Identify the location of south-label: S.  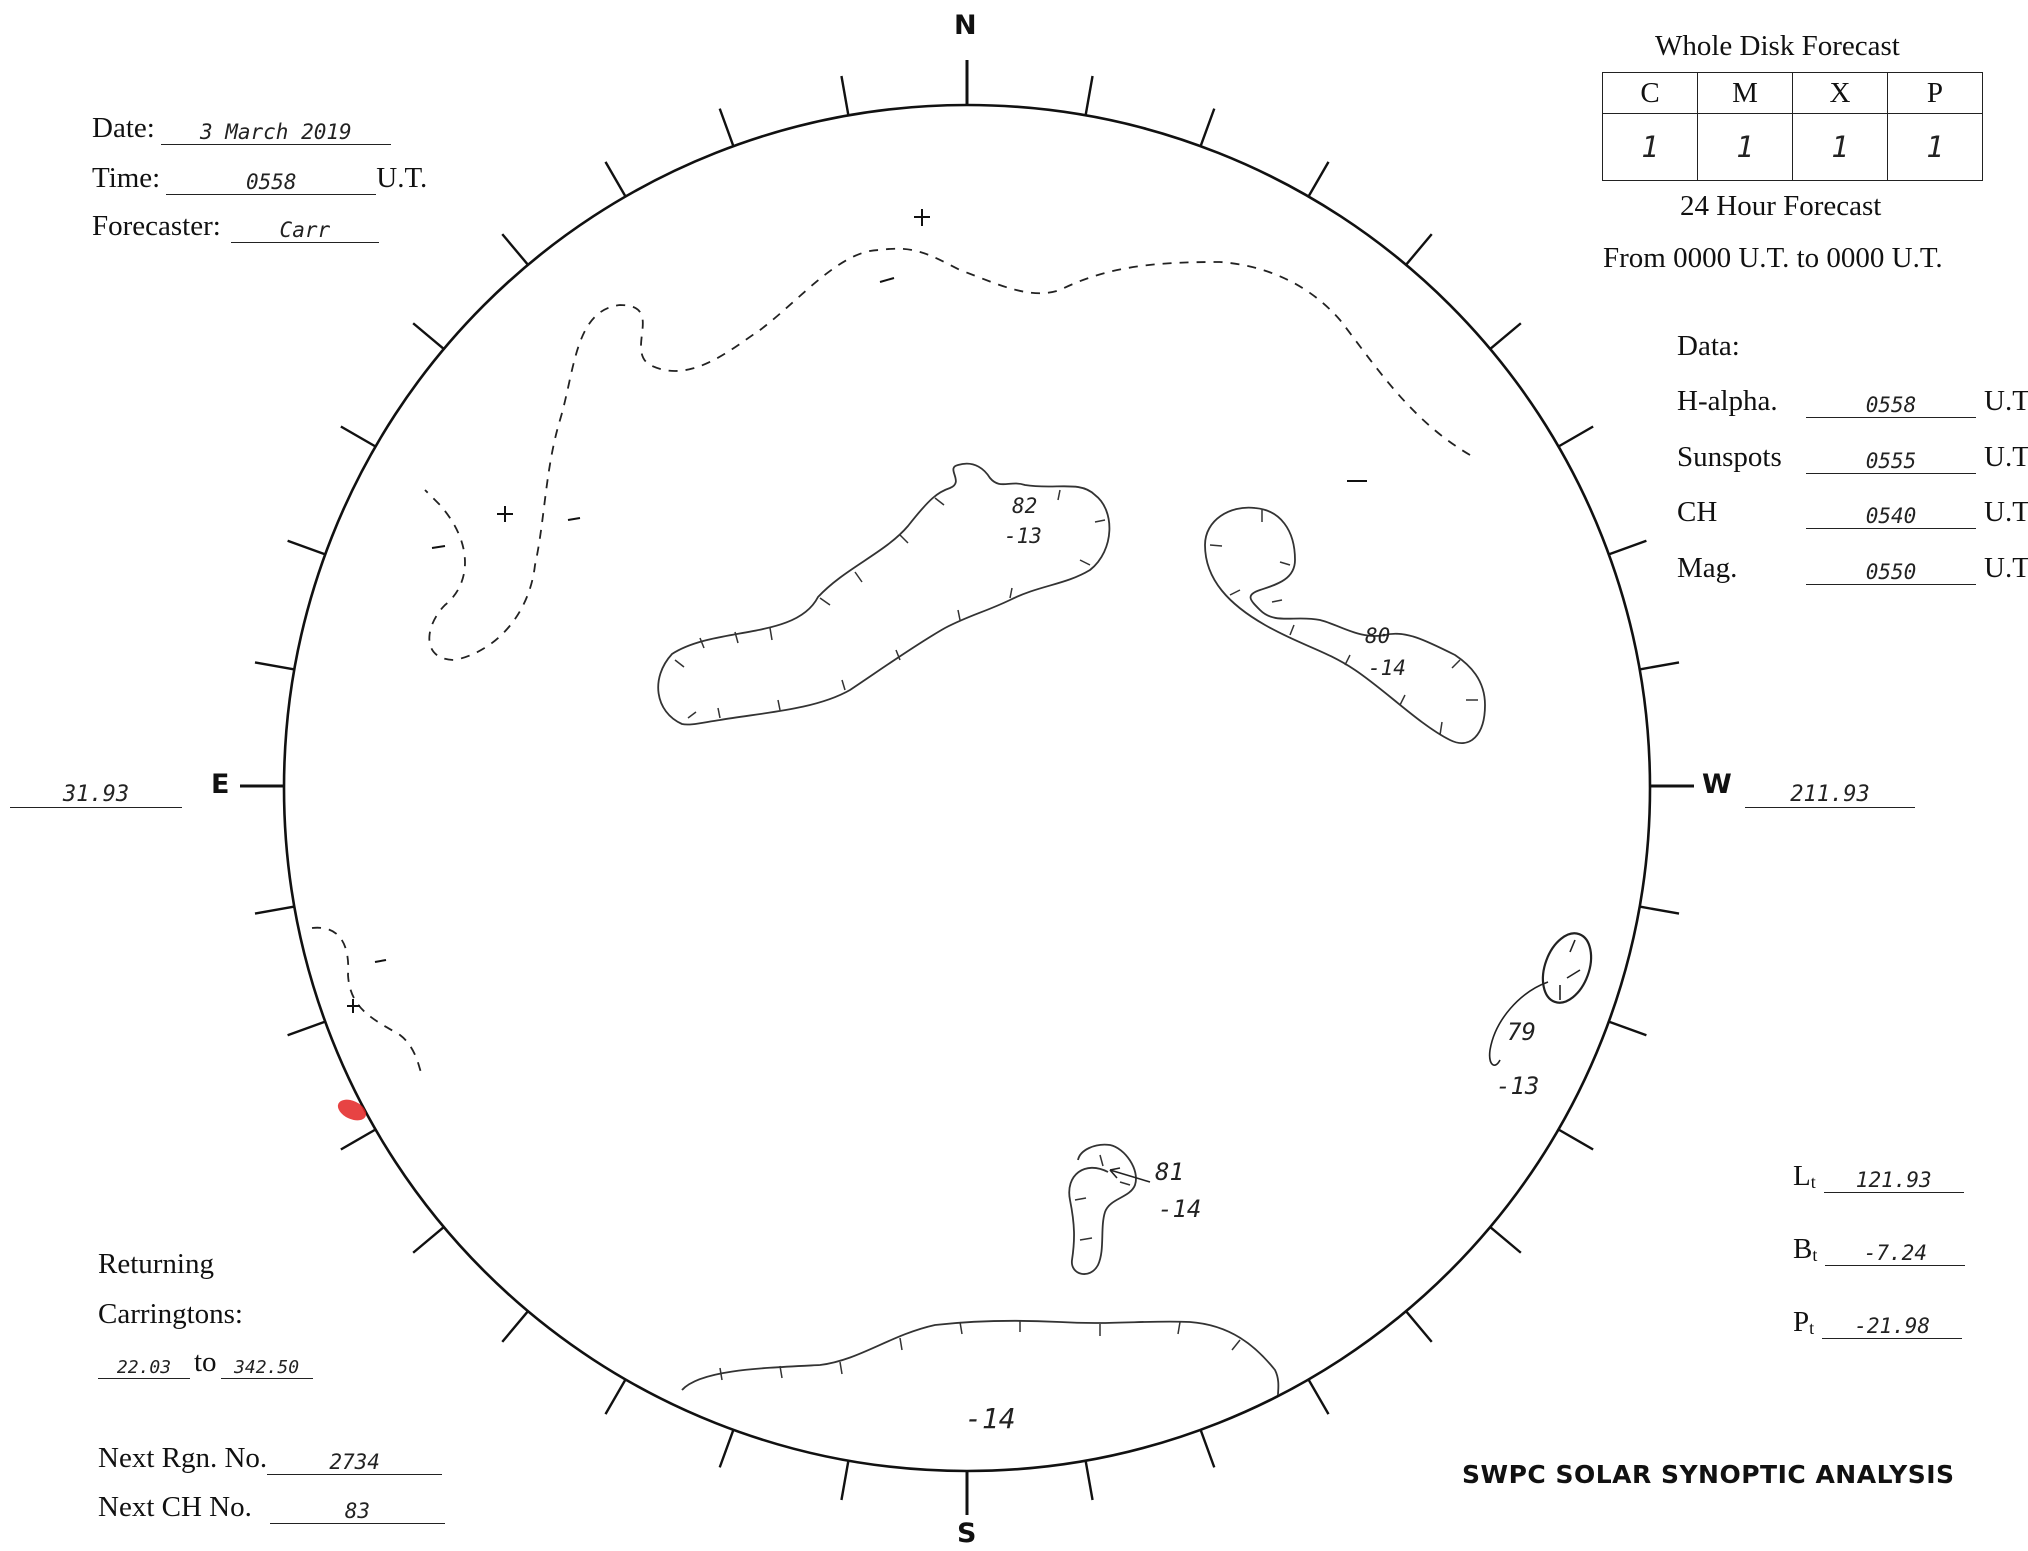
(967, 1533).